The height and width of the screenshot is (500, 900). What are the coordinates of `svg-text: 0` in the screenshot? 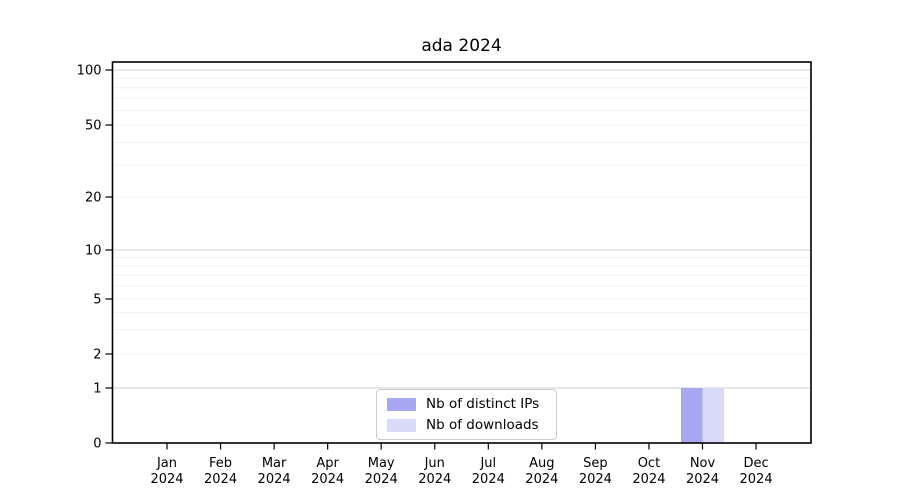 It's located at (97, 444).